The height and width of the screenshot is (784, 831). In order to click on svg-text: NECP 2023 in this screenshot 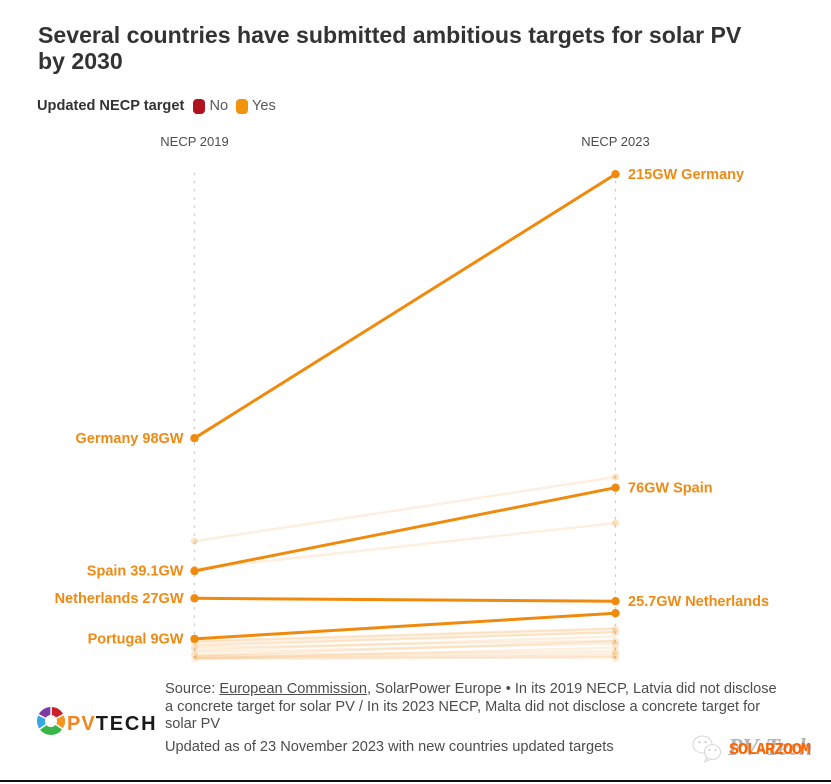, I will do `click(615, 141)`.